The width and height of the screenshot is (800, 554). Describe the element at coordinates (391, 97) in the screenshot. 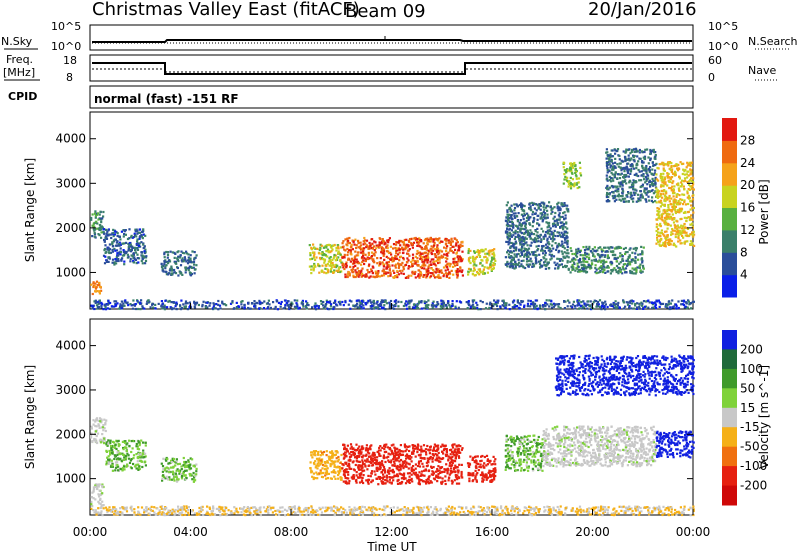

I see `cpid-strip-frame` at that location.